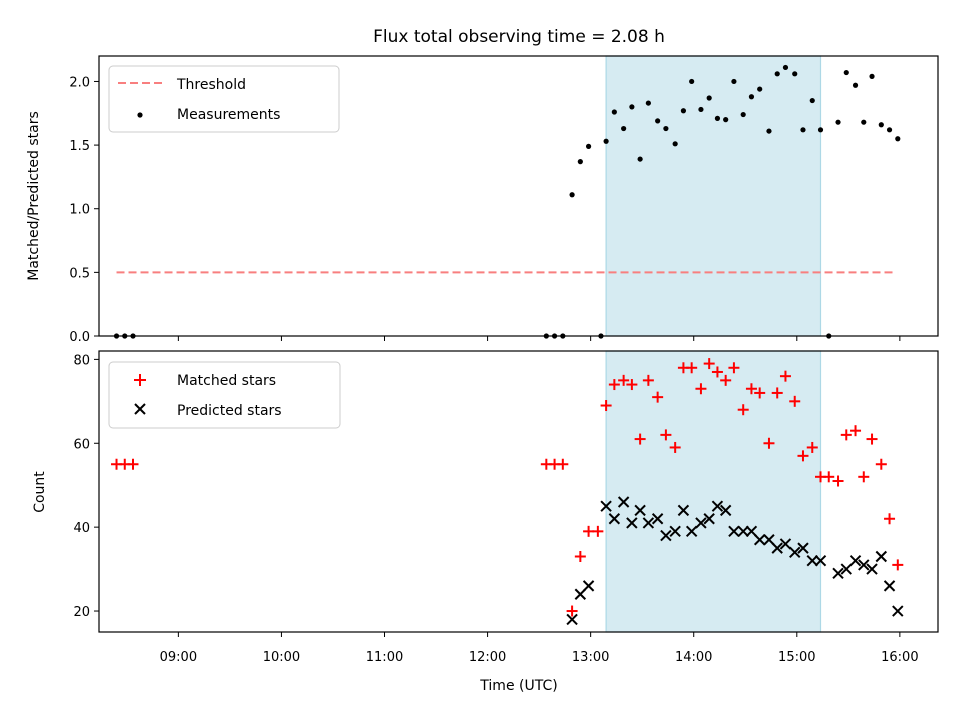  Describe the element at coordinates (79, 337) in the screenshot. I see `y-tick-label: 0.0` at that location.